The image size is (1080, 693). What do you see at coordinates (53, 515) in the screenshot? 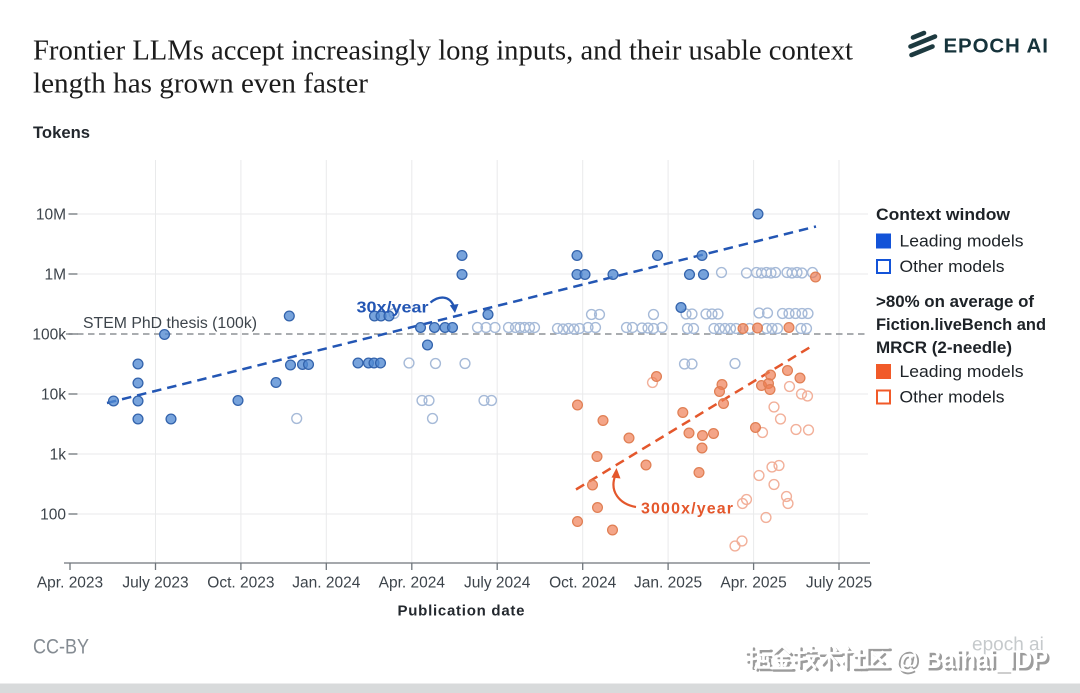
I see `svg-text: 100` at bounding box center [53, 515].